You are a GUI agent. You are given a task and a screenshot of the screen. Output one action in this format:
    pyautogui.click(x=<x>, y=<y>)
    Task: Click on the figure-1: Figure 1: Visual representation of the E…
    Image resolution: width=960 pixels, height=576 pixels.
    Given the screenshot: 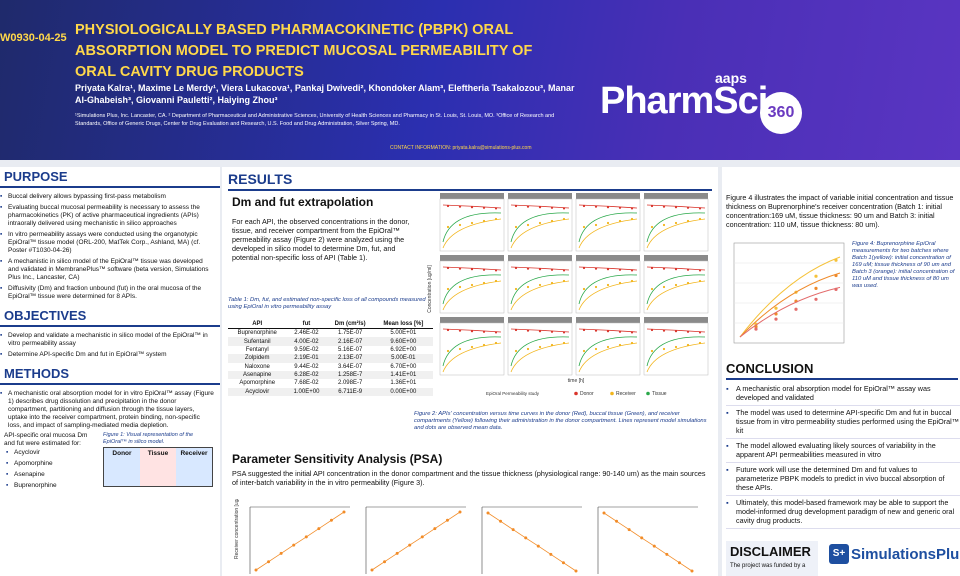 What is the action you would take?
    pyautogui.click(x=158, y=462)
    